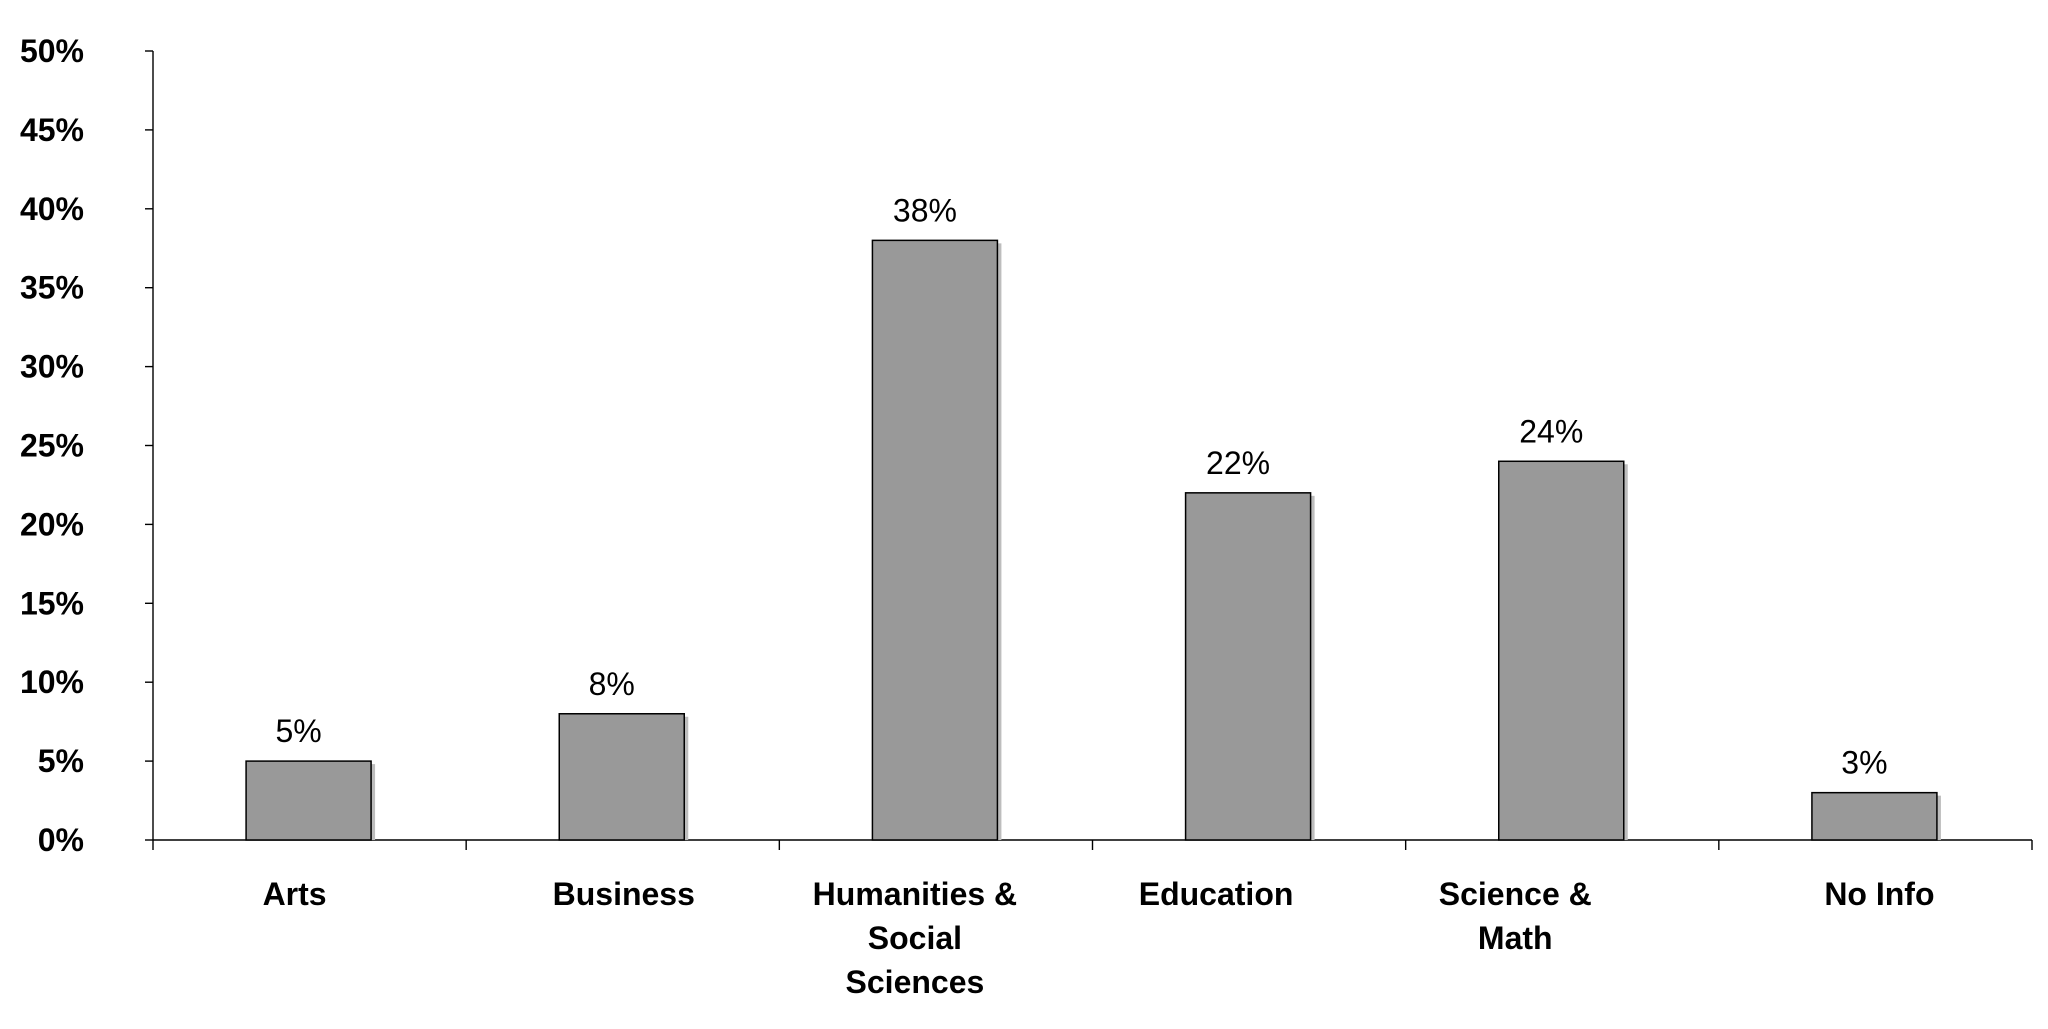  I want to click on data-label: 22%, so click(1238, 463).